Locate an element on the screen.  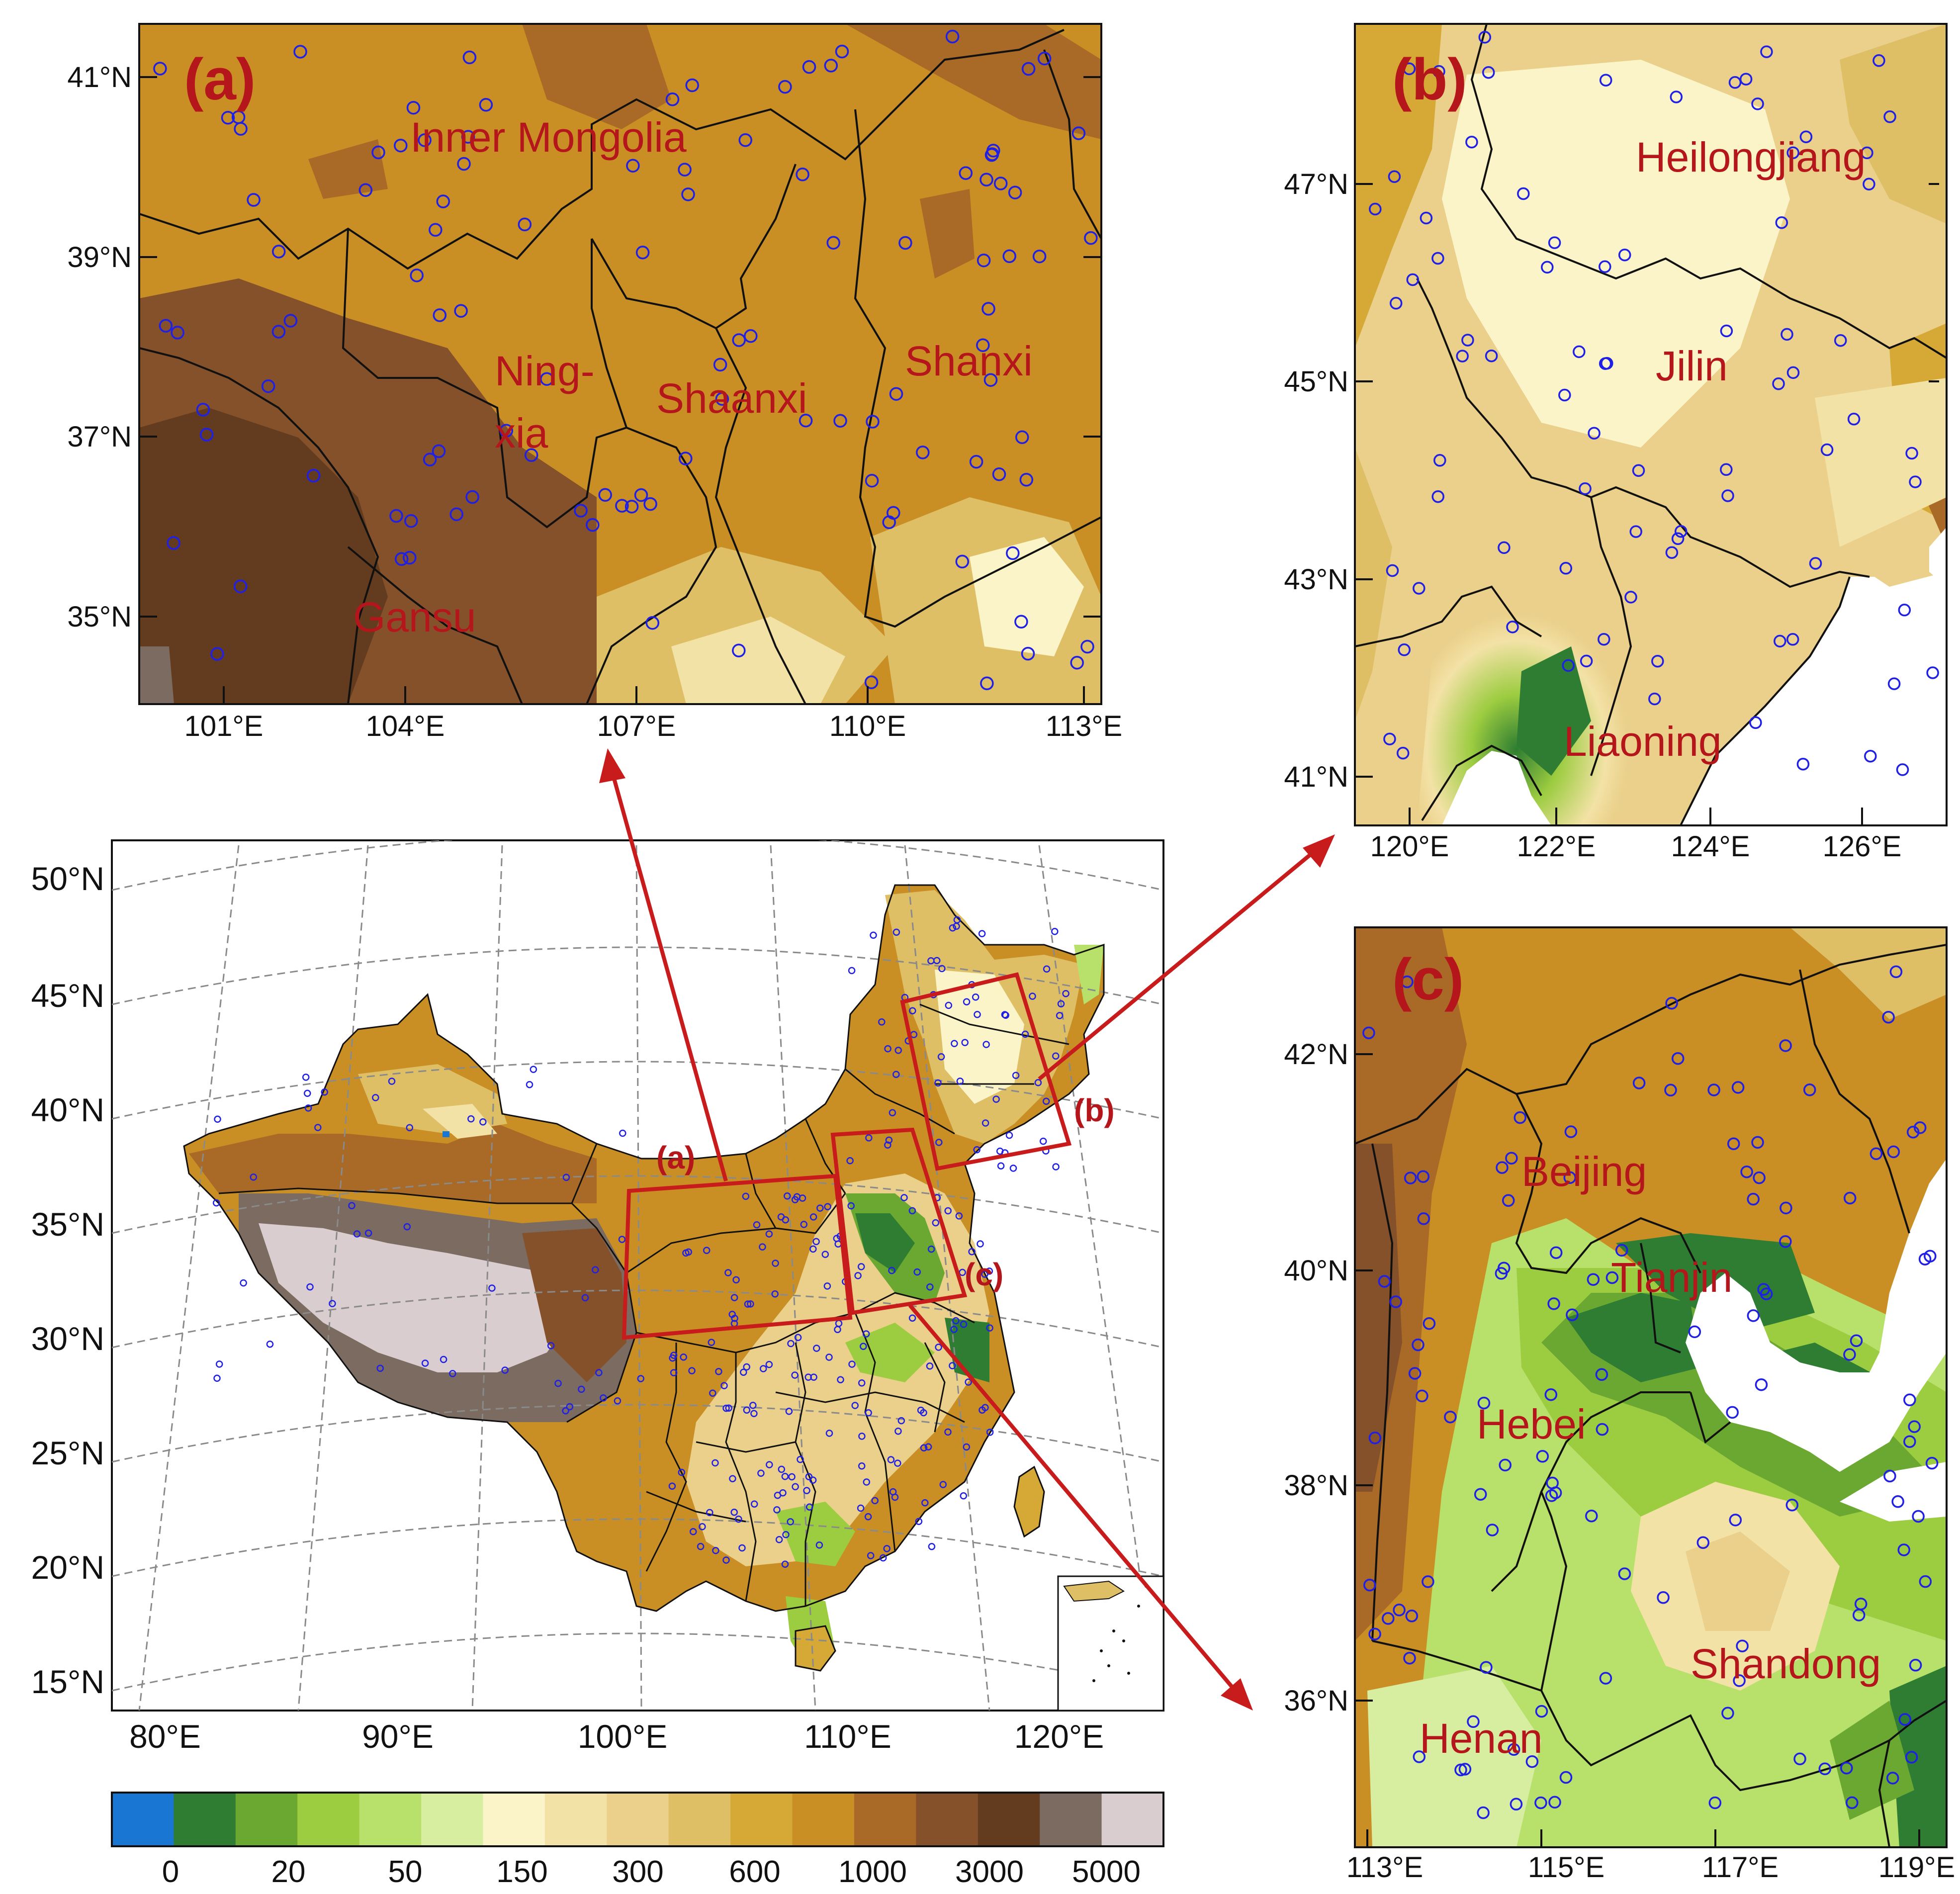
main-lat-label: 45°N is located at coordinates (67, 995).